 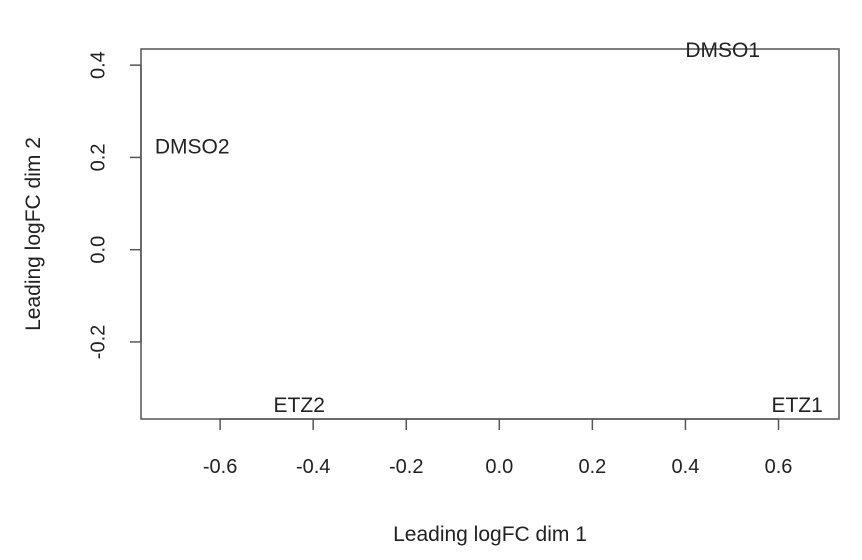 What do you see at coordinates (33, 234) in the screenshot?
I see `y-axis-title: Leading logFC dim 2` at bounding box center [33, 234].